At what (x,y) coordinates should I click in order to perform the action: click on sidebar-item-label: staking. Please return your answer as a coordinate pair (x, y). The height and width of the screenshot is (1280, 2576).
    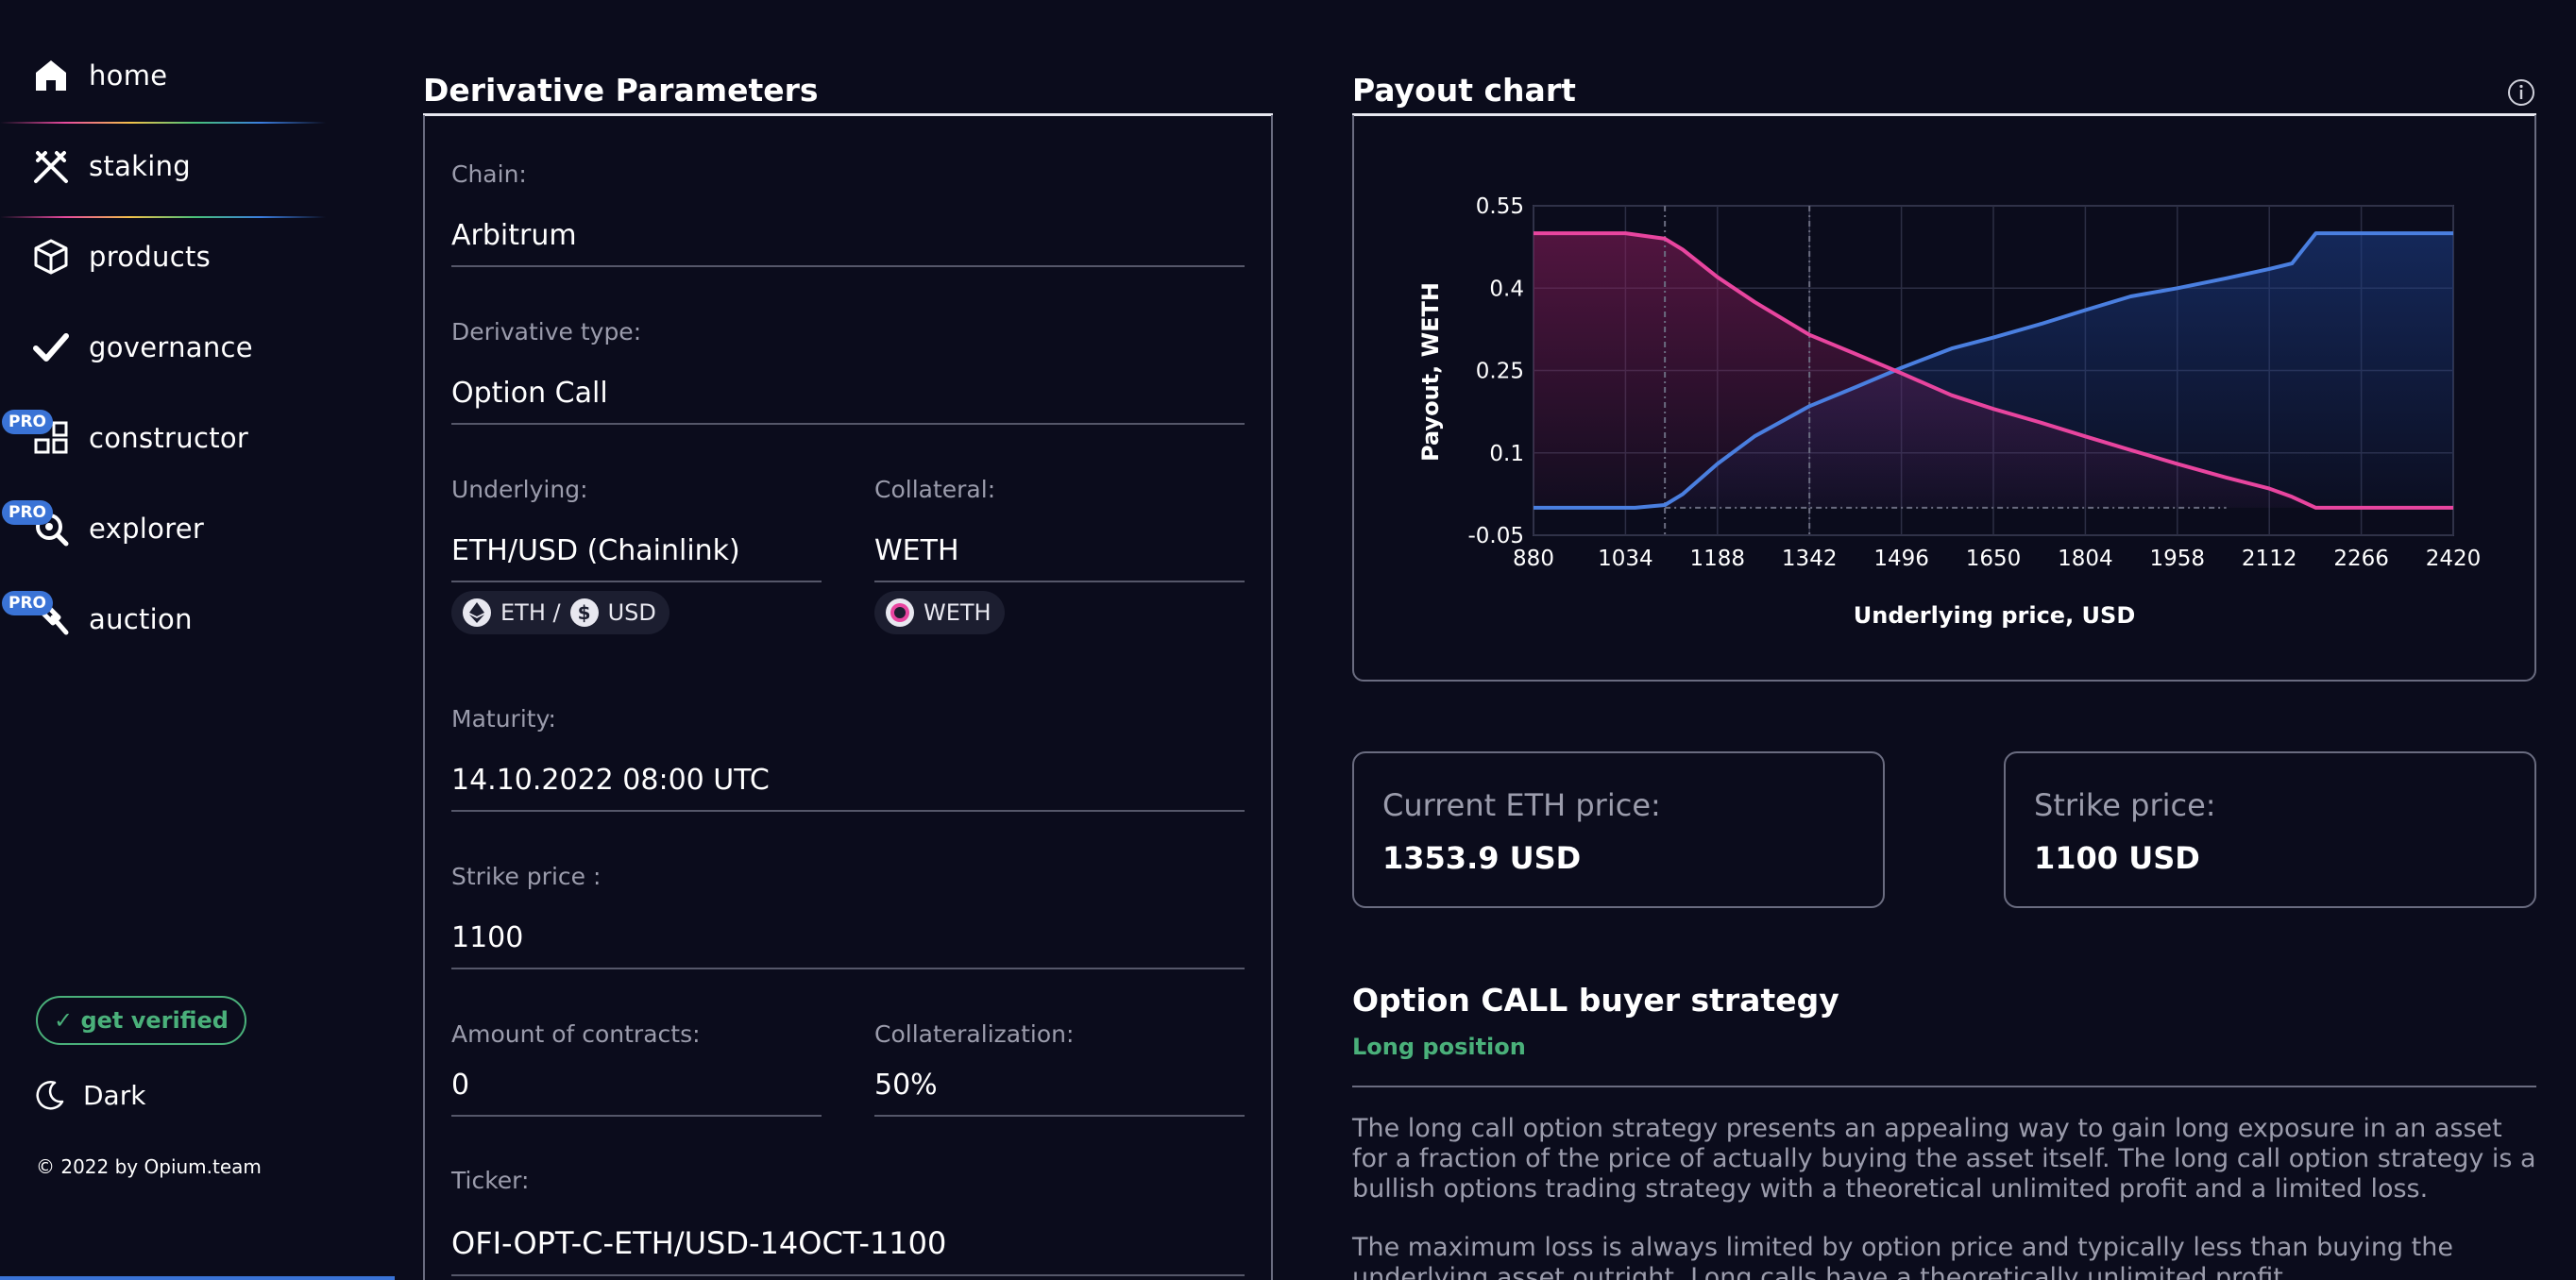
    Looking at the image, I should click on (140, 166).